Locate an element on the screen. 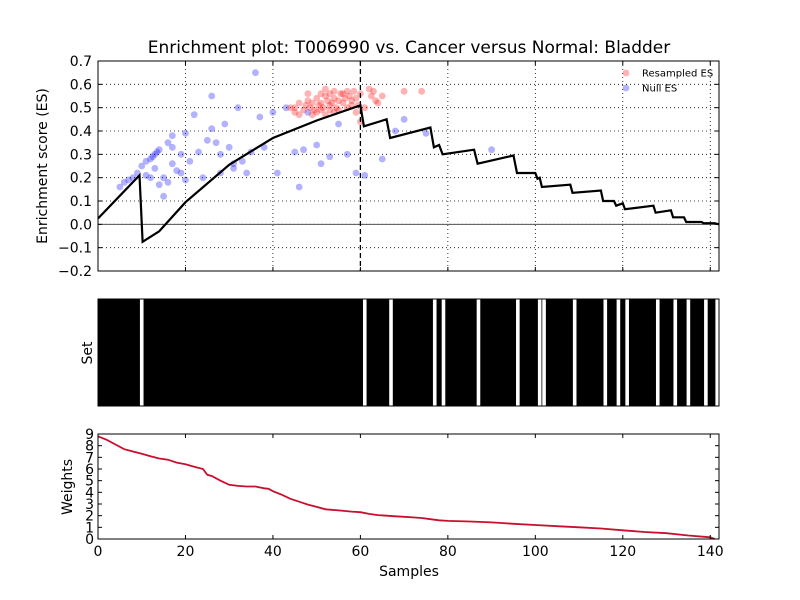 Image resolution: width=800 pixels, height=600 pixels. set-y-axis-label: Set is located at coordinates (88, 353).